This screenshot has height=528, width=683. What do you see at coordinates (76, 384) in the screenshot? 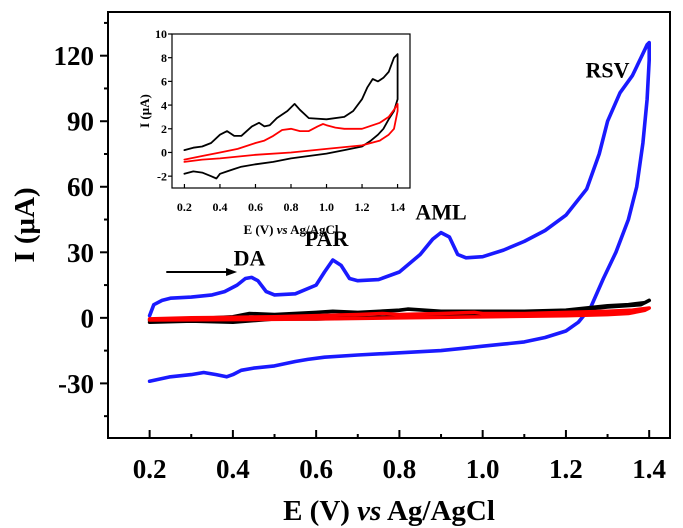
I see `y-tick-label: -30` at bounding box center [76, 384].